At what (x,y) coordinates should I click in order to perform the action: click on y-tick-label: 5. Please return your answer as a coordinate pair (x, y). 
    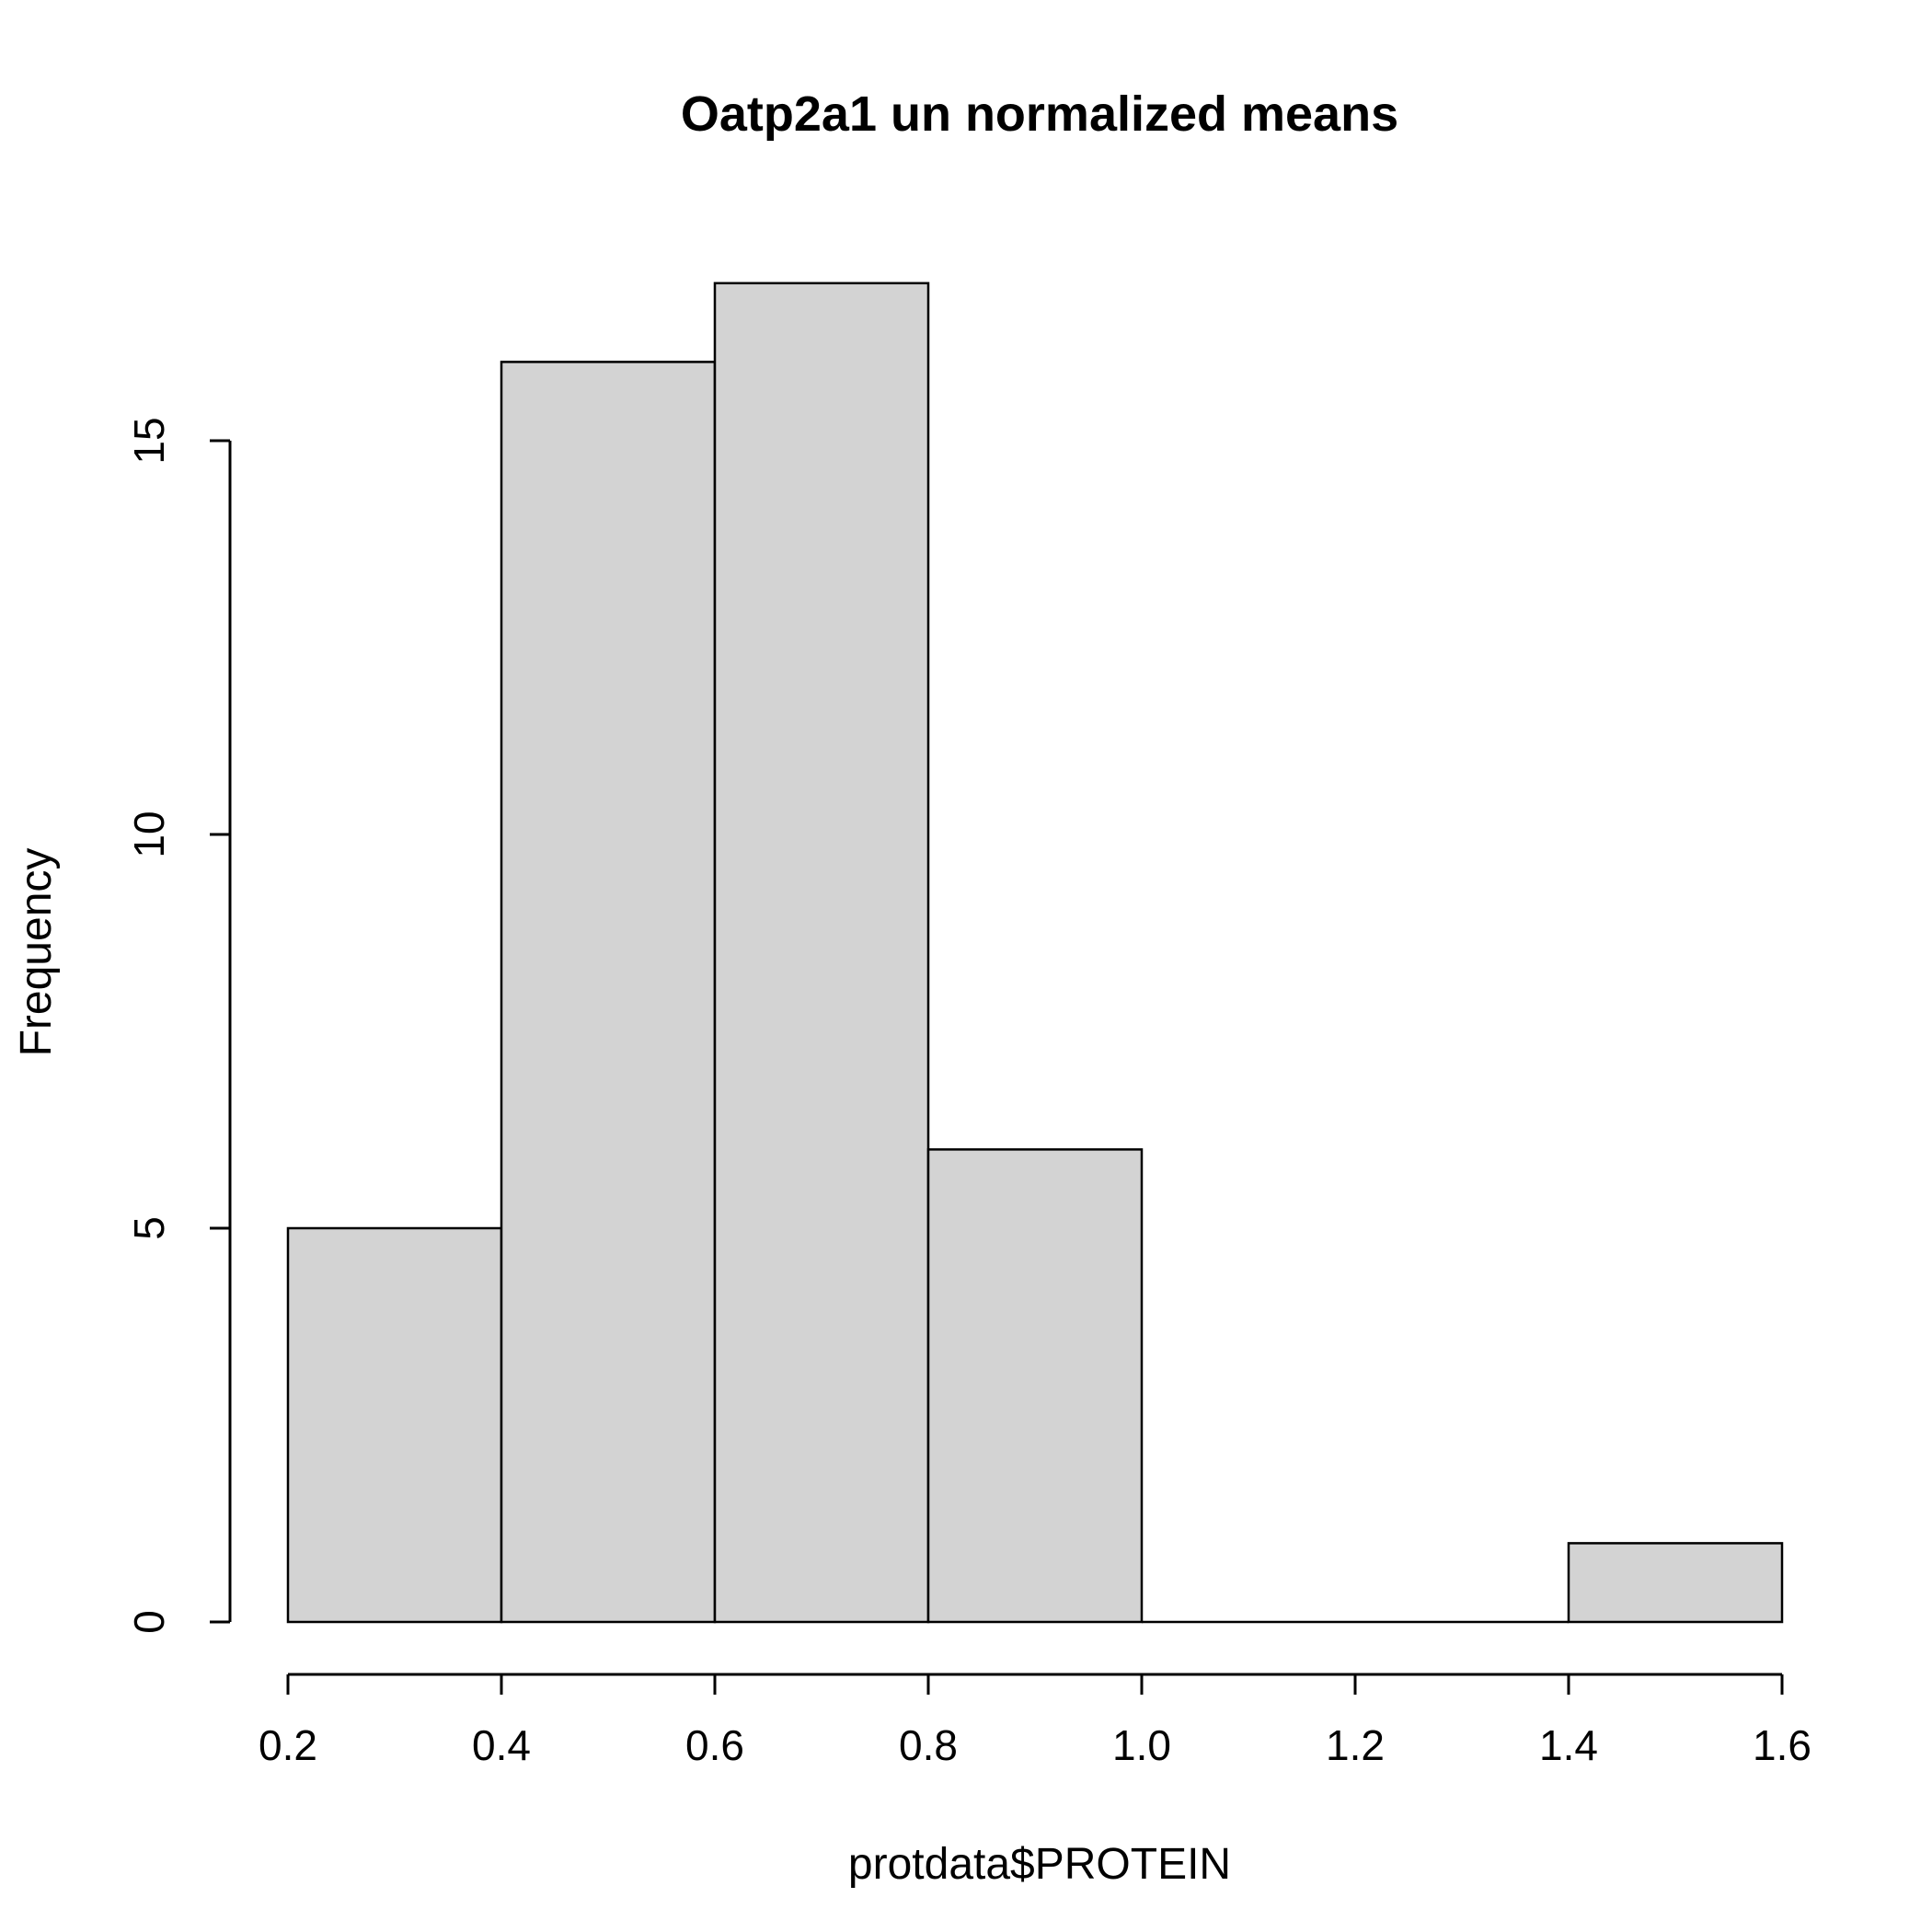
    Looking at the image, I should click on (149, 1228).